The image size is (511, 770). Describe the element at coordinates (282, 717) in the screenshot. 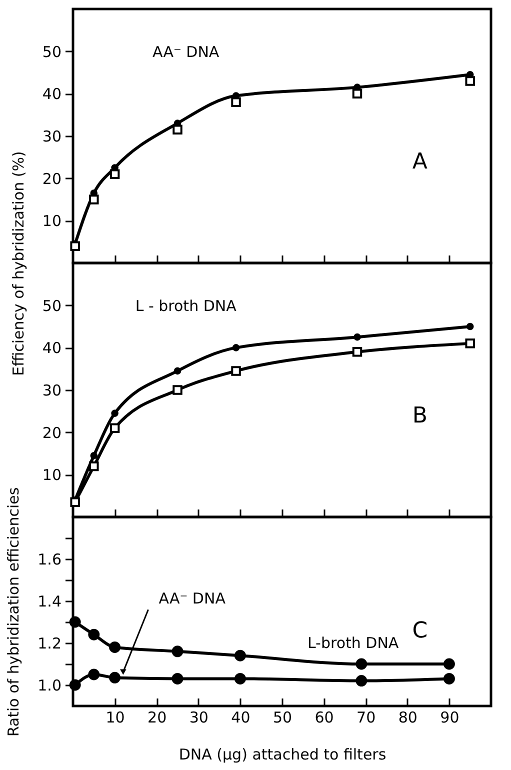

I see `x-tick-label: 50` at that location.